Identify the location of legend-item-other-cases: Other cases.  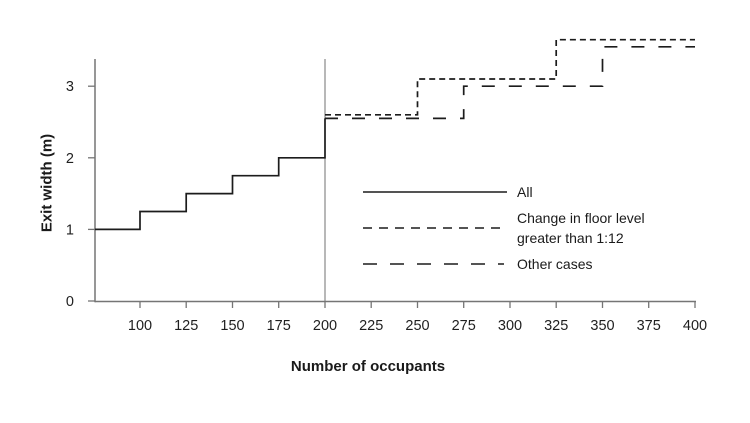
(477, 264).